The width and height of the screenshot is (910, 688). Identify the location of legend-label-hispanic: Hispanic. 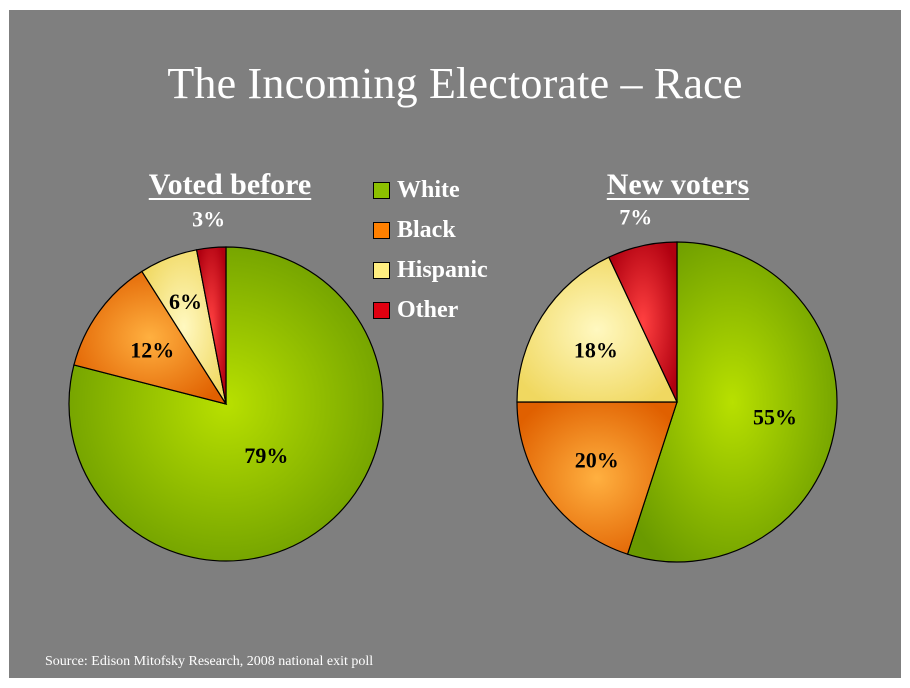
(442, 269).